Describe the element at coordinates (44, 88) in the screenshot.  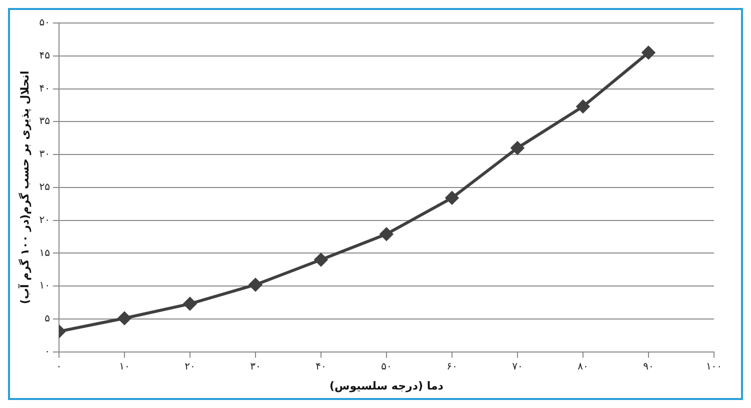
I see `y-tick-label: ۴۰` at that location.